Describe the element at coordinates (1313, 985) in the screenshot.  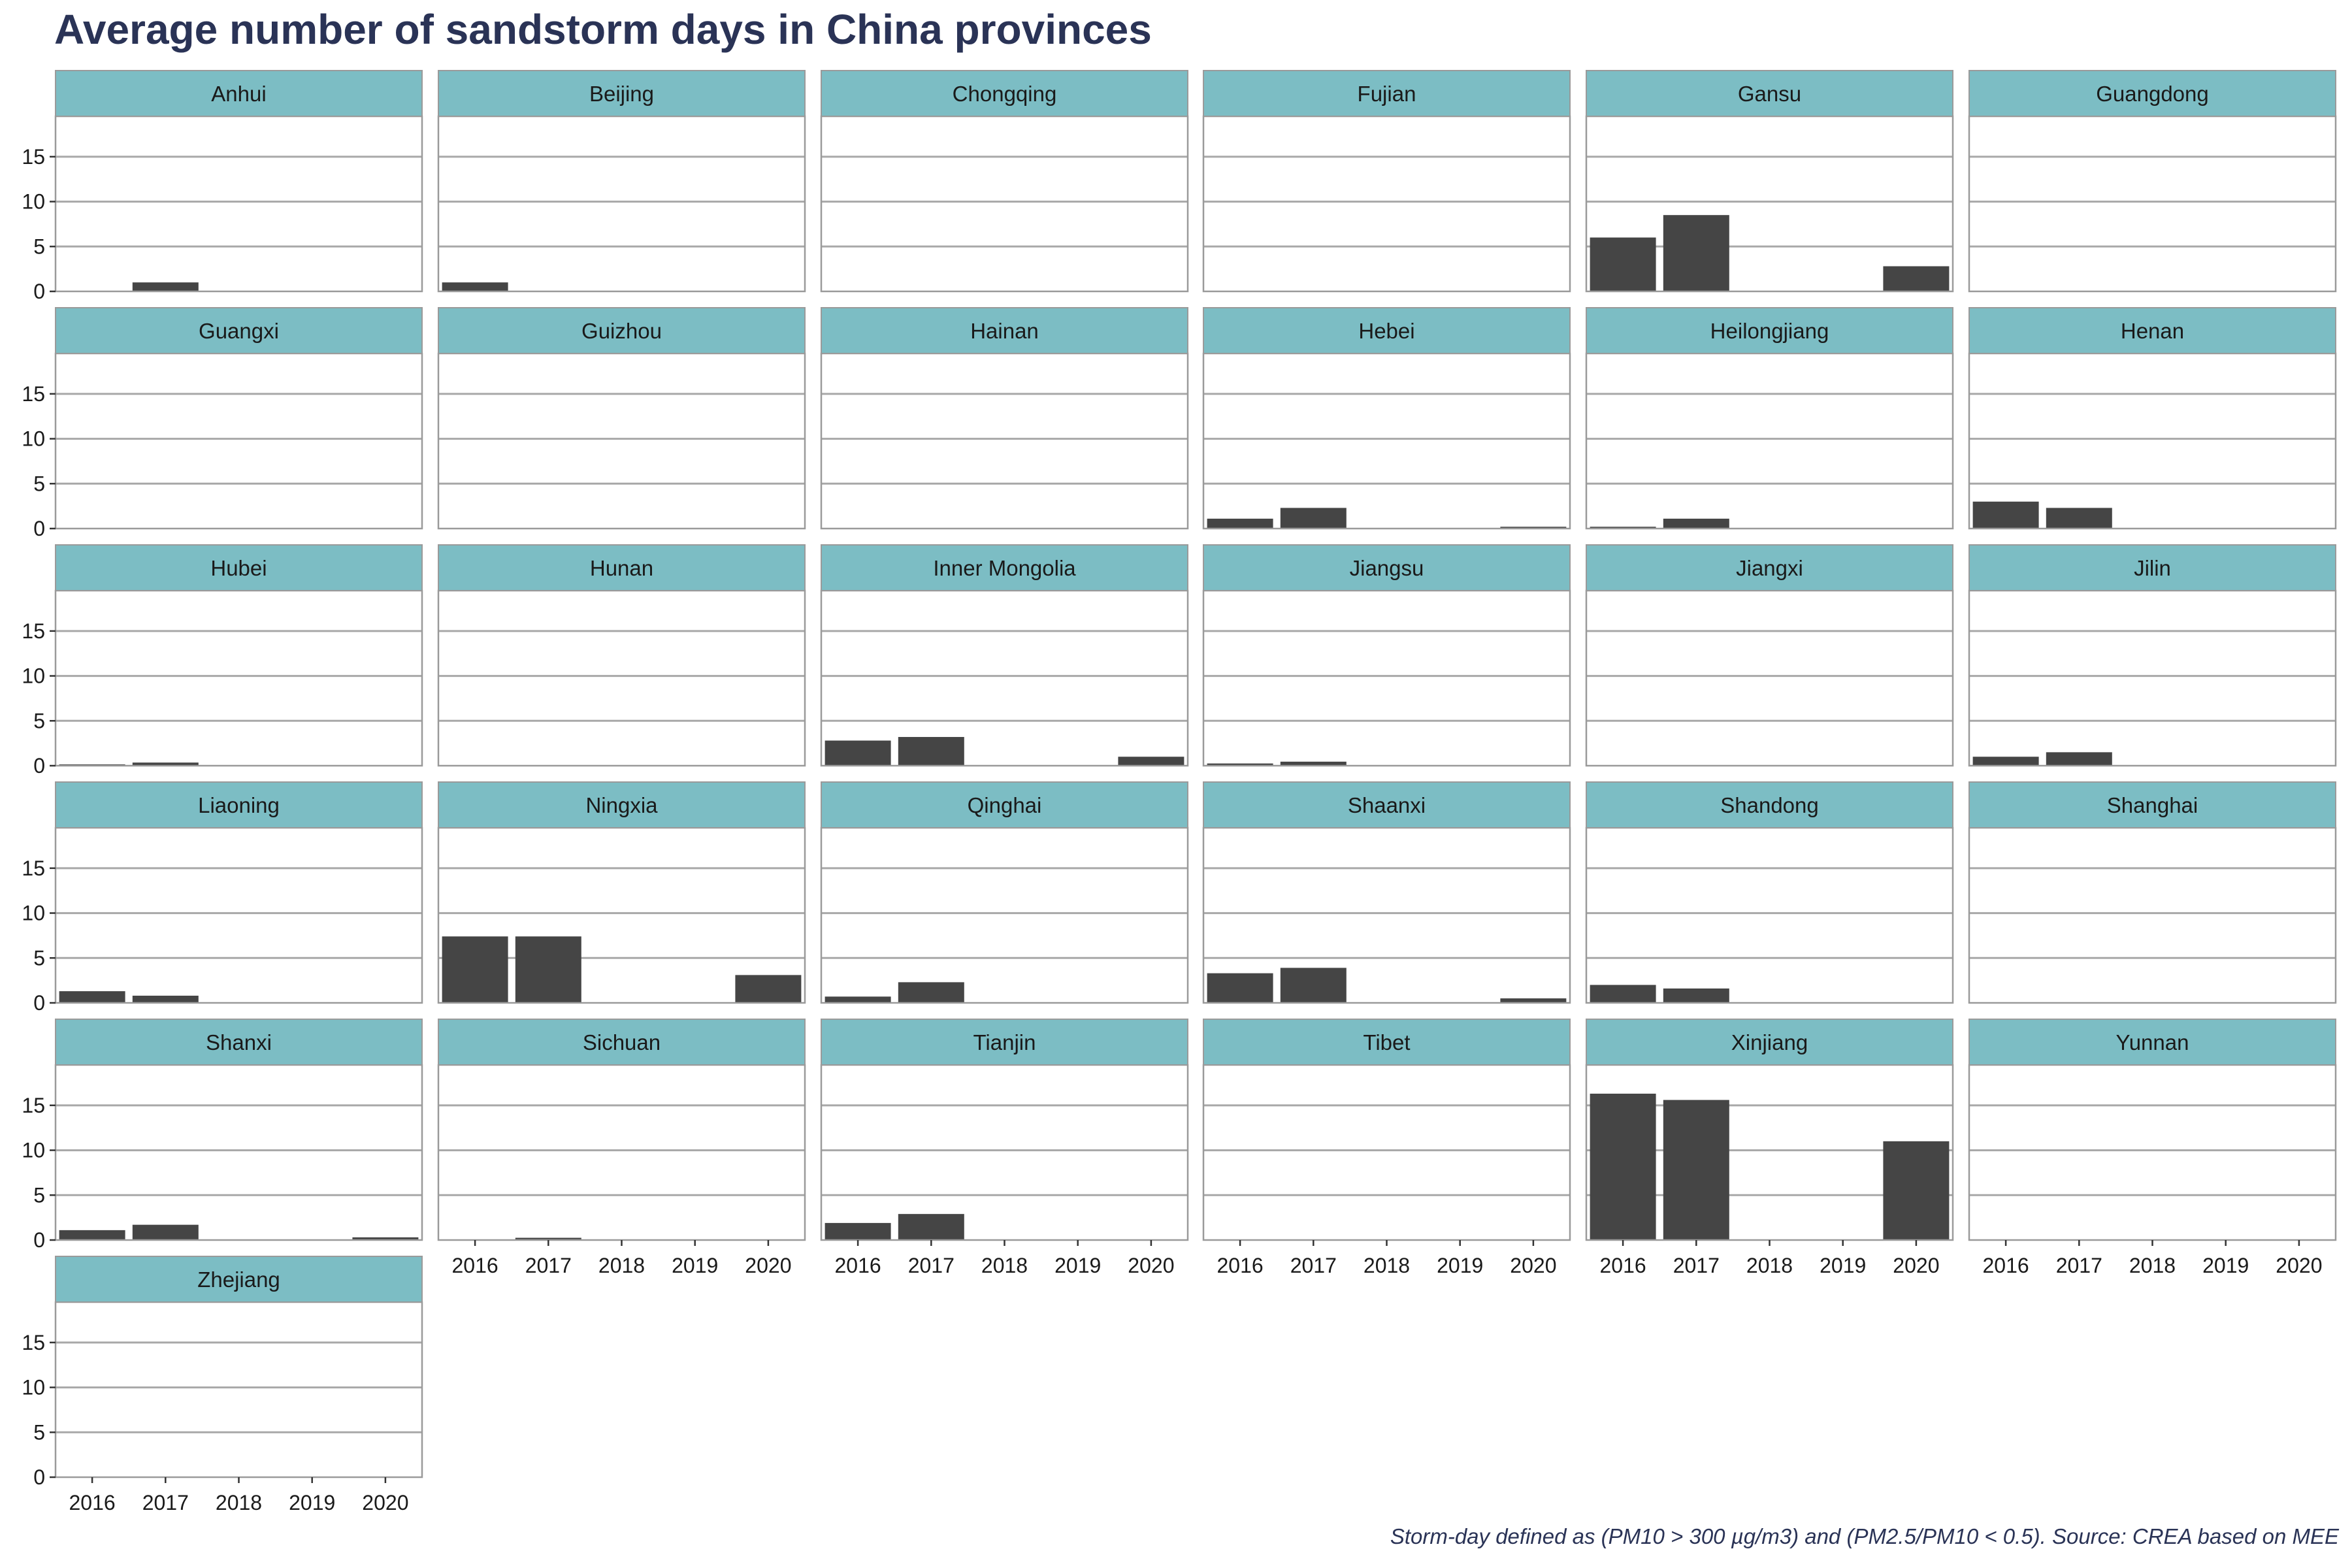
I see `bar-shaanxi-2017` at that location.